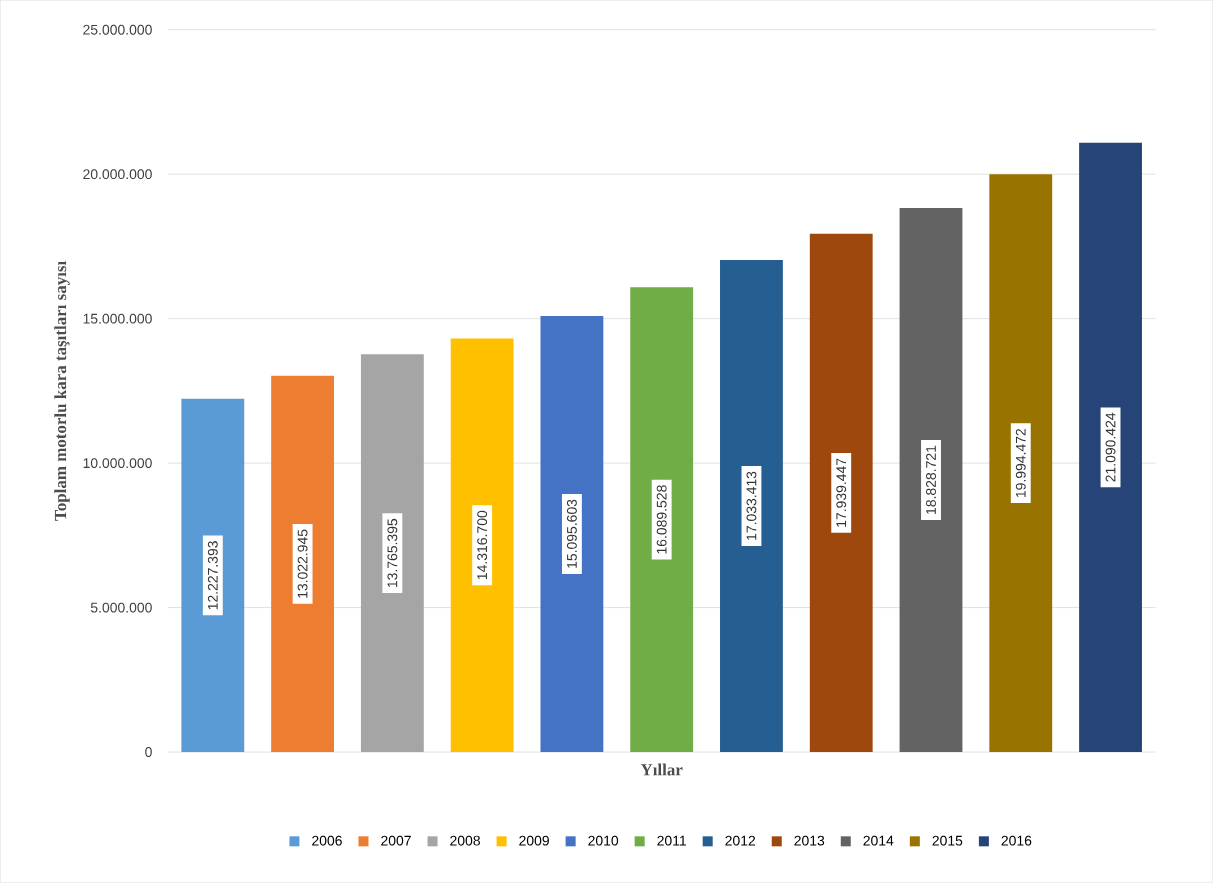 The width and height of the screenshot is (1213, 883). I want to click on y-tick-label: 25.000.000, so click(117, 29).